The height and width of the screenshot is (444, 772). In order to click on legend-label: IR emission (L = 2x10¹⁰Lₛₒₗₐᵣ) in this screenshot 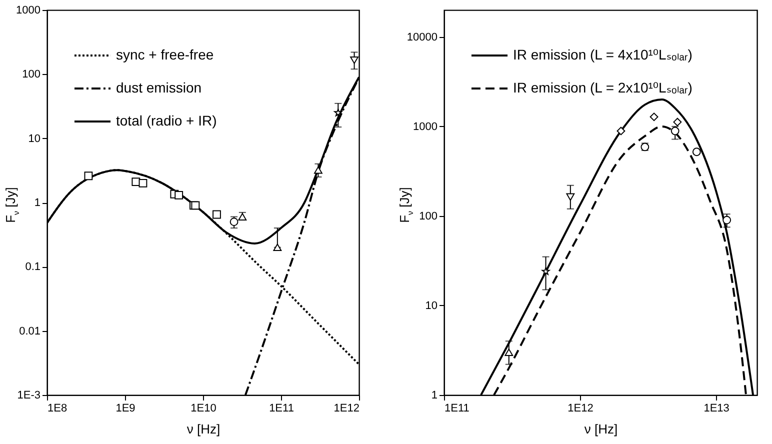, I will do `click(602, 88)`.